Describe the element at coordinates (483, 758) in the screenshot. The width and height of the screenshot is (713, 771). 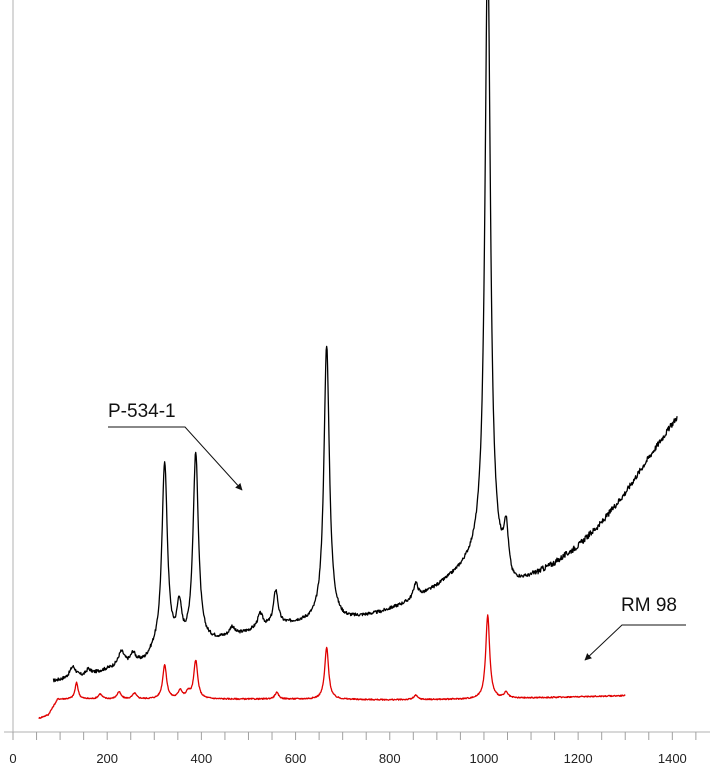
I see `x-tick-label: 1000` at that location.